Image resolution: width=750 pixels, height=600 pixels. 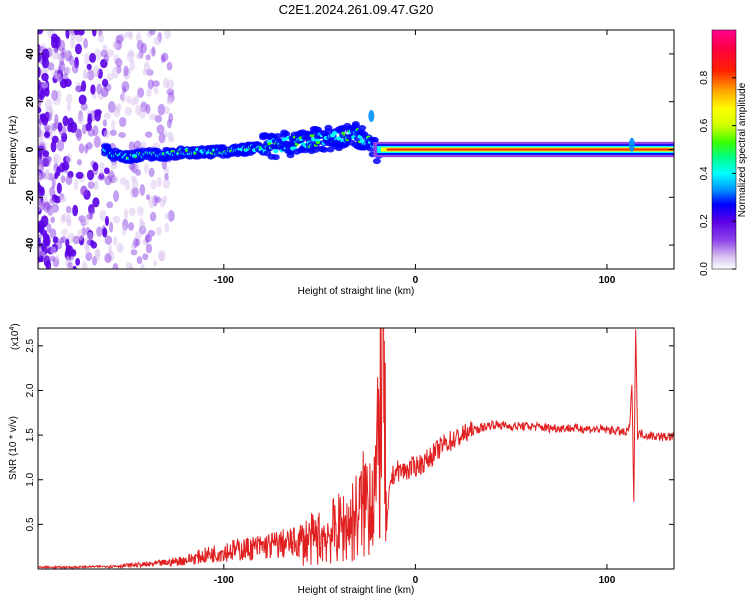 I want to click on snr-xtick-label: 0, so click(x=416, y=580).